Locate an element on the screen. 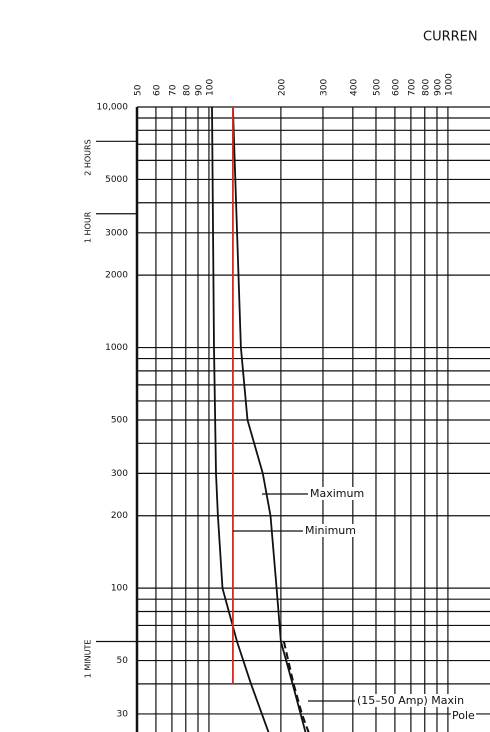 This screenshot has width=490, height=732. x-tick-label: 300 is located at coordinates (324, 87).